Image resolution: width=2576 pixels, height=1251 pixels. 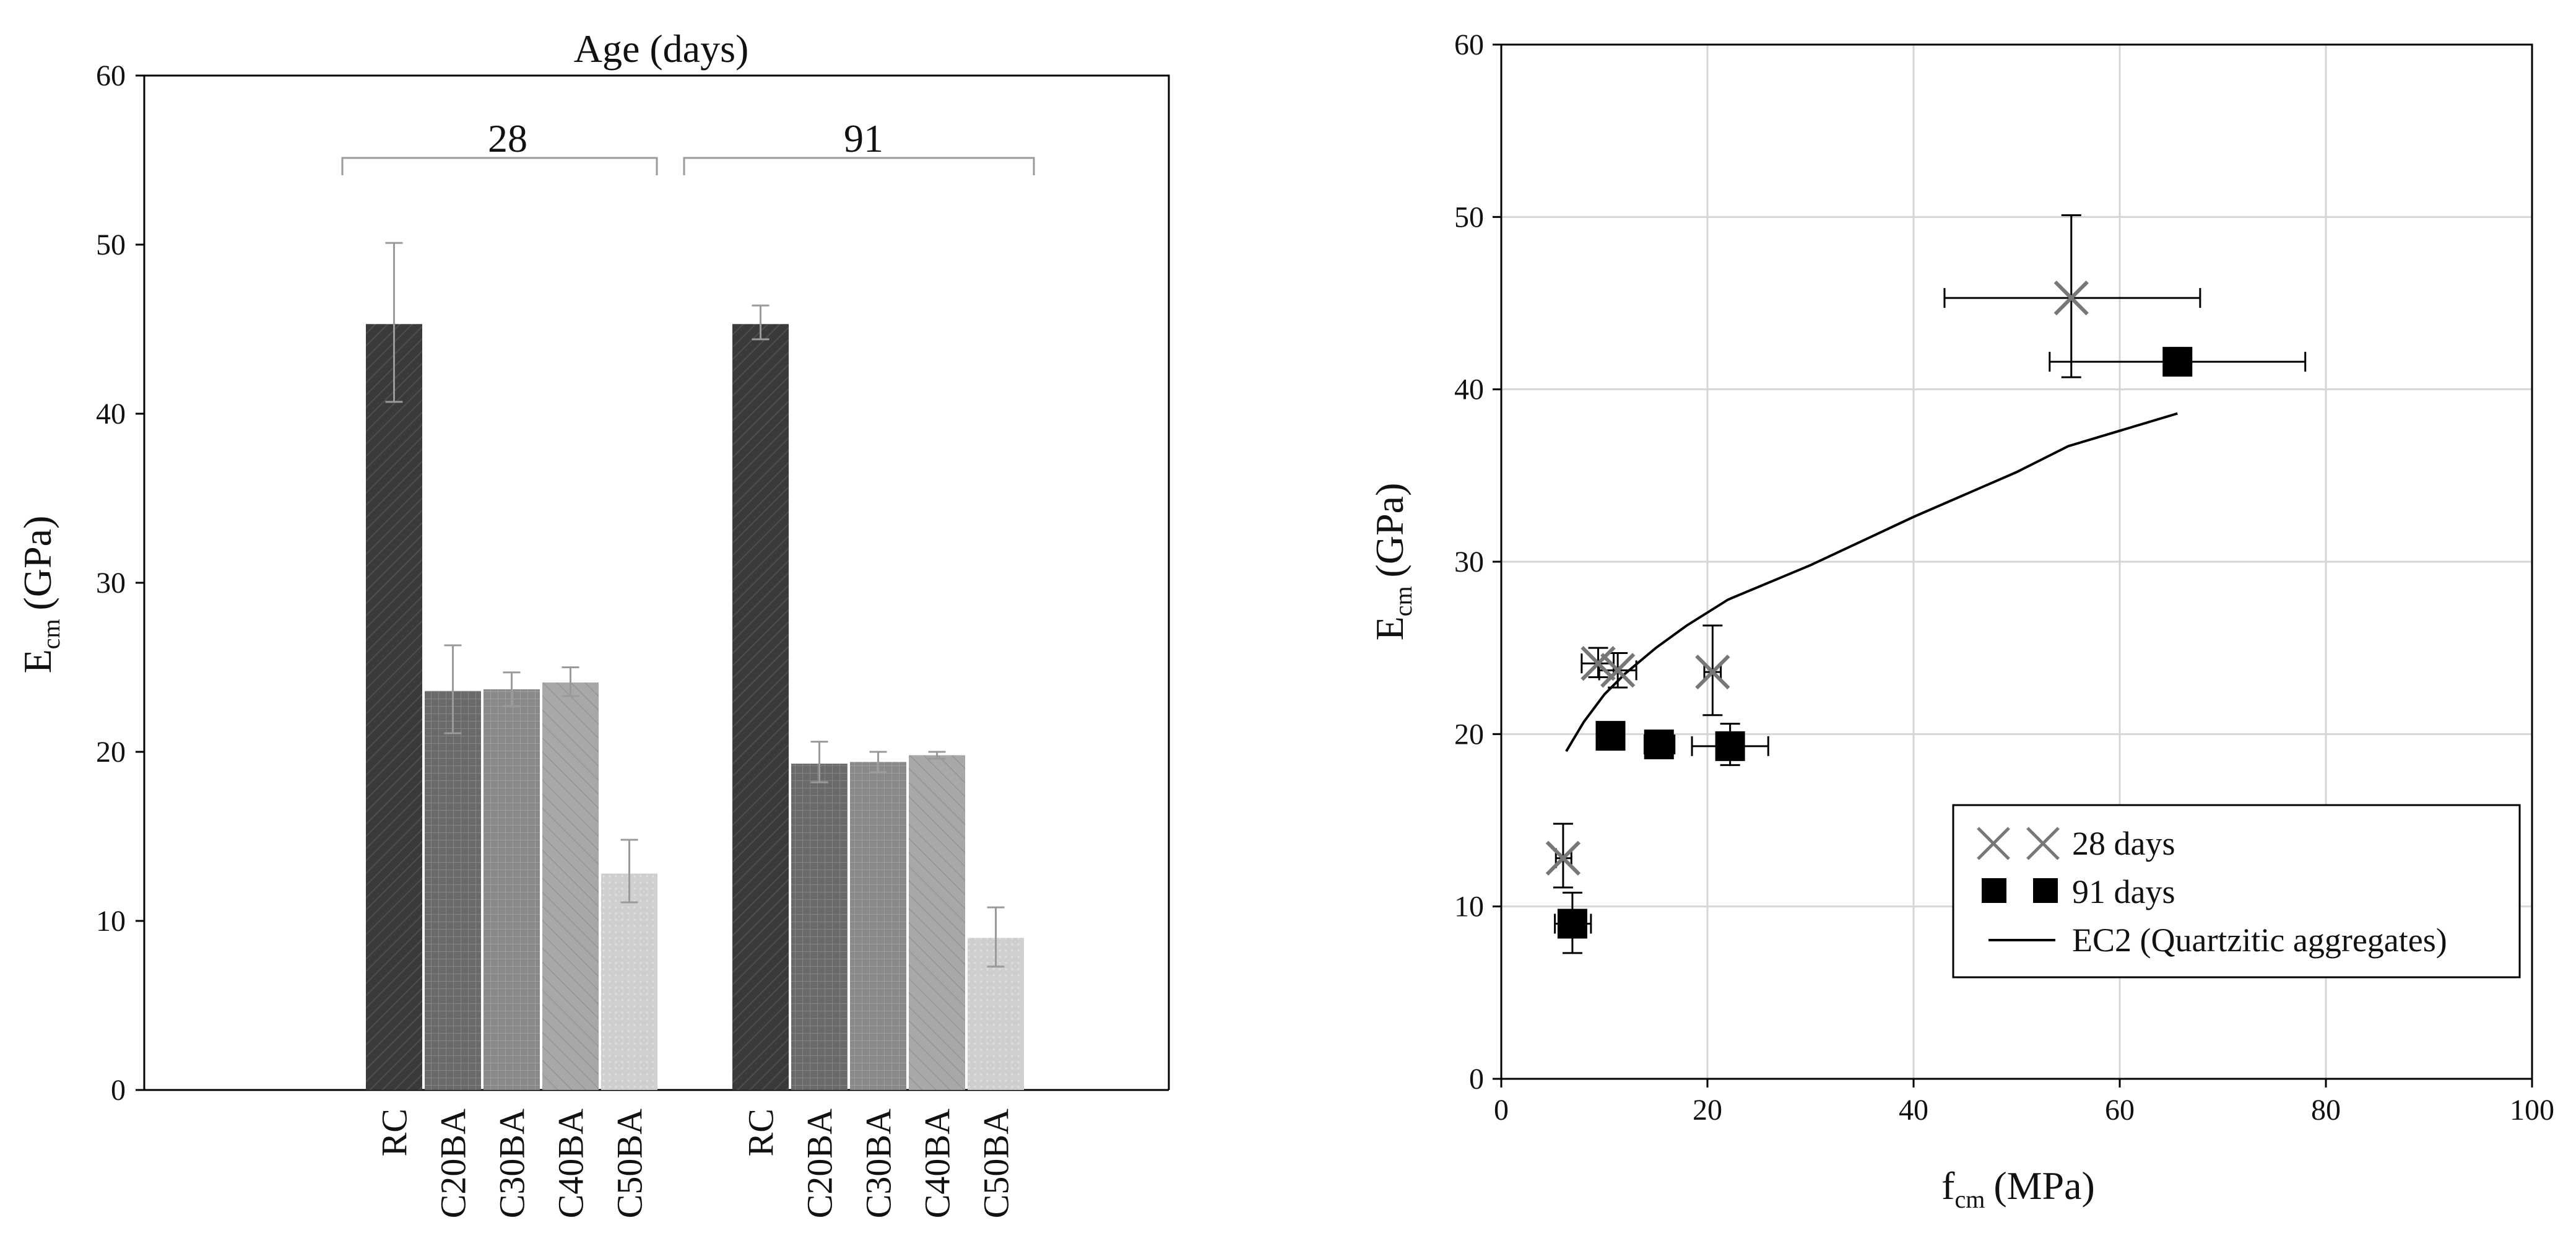 What do you see at coordinates (111, 75) in the screenshot?
I see `bar-ytick-label: 60` at bounding box center [111, 75].